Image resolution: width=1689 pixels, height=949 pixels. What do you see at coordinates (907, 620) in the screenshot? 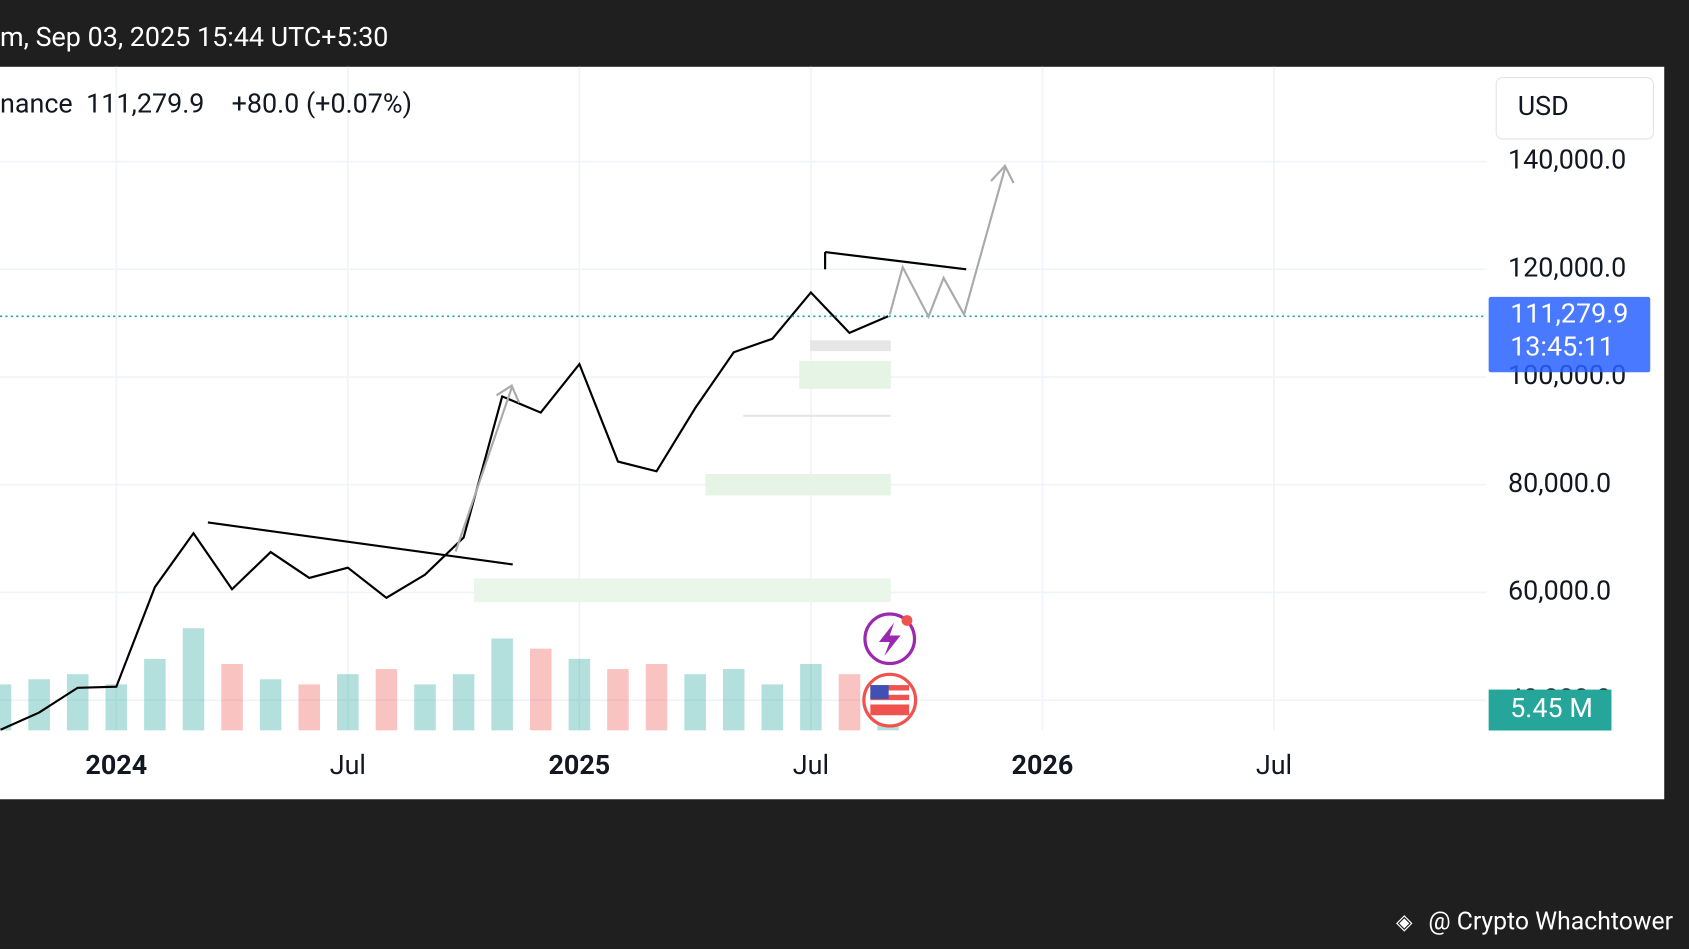
I see `dot` at bounding box center [907, 620].